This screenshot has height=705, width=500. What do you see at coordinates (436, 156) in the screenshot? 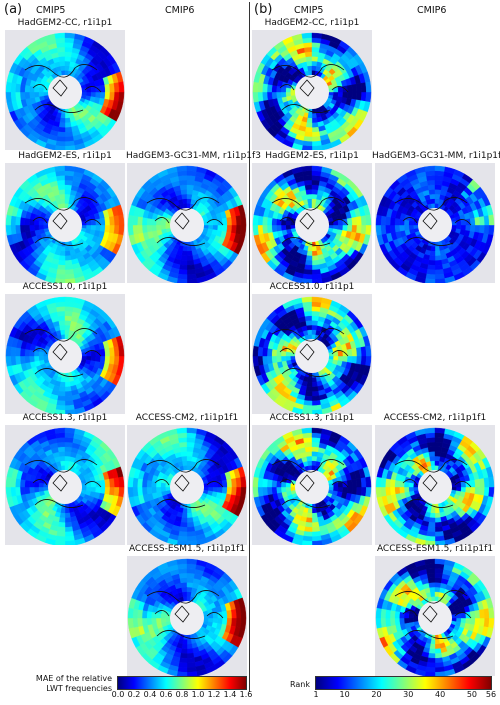
I see `map-label-b-r2-cmip6: HadGEM3-GC31-MM, r1i1p1f3` at bounding box center [436, 156].